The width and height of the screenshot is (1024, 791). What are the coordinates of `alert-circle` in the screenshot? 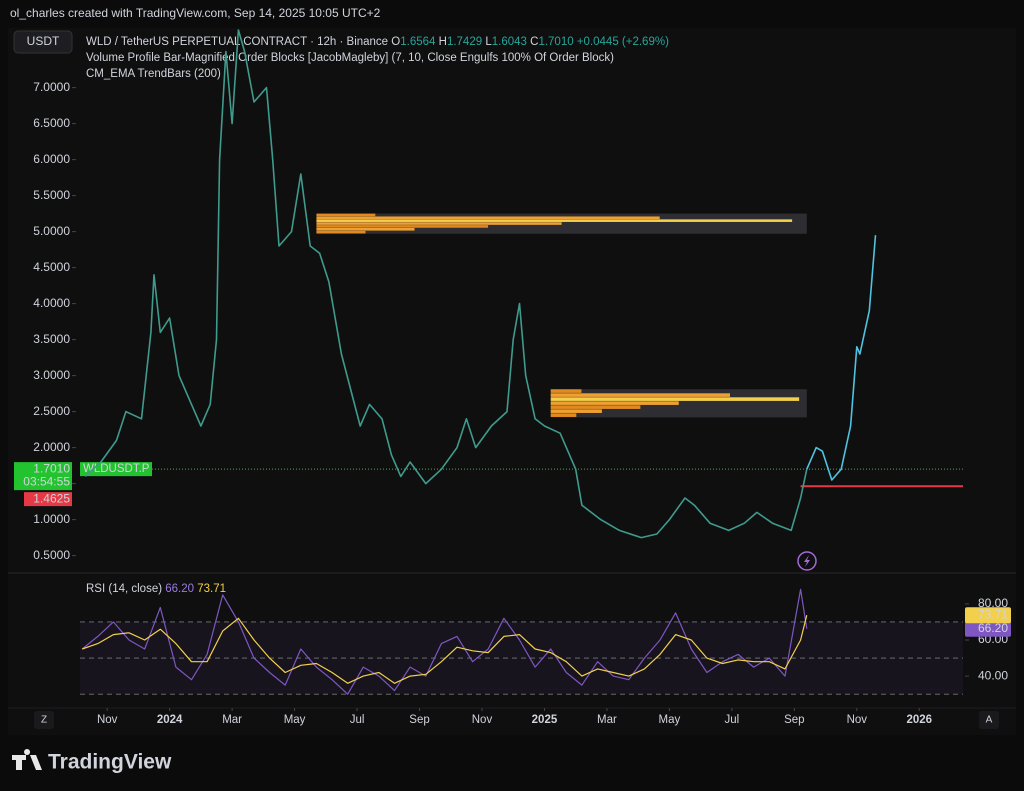 It's located at (807, 561).